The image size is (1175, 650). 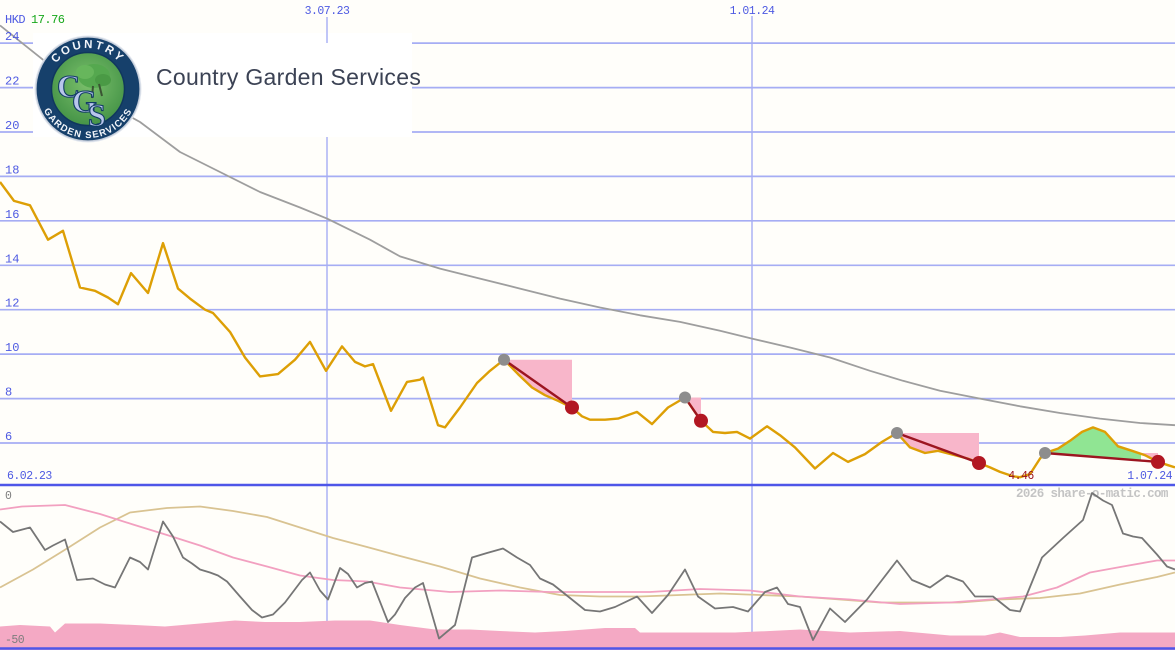 I want to click on svg-text: G, so click(x=84, y=101).